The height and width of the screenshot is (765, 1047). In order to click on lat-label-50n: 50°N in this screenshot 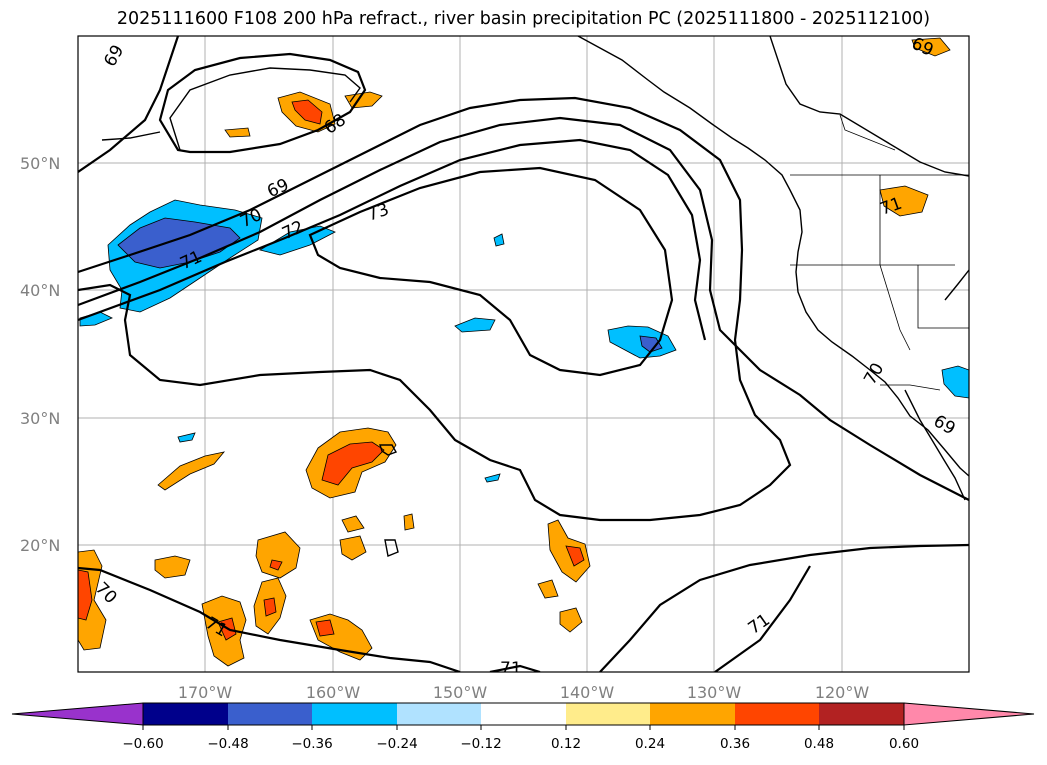, I will do `click(40, 163)`.